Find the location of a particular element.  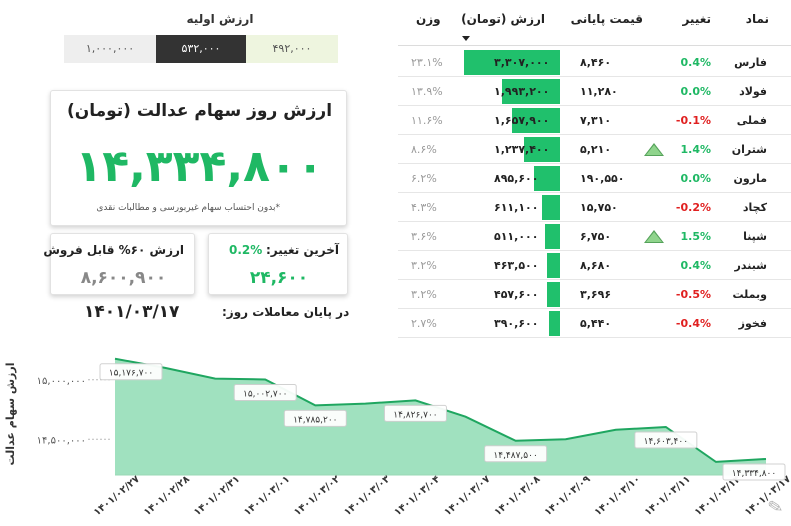

change-cell: 1.4% is located at coordinates (695, 149).